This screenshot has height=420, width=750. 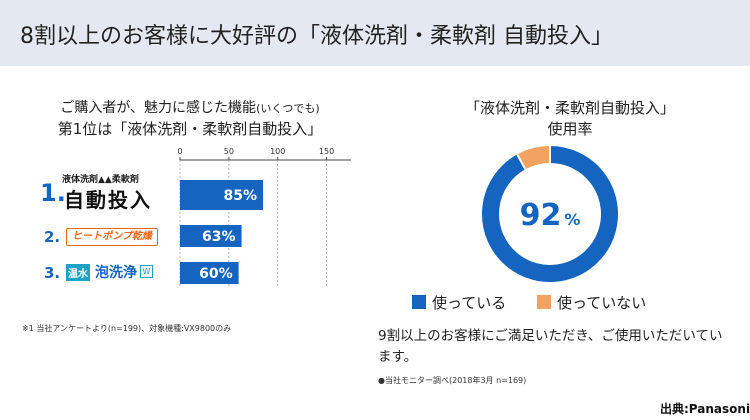 I want to click on category-3-label: 泡洗浄, so click(x=116, y=273).